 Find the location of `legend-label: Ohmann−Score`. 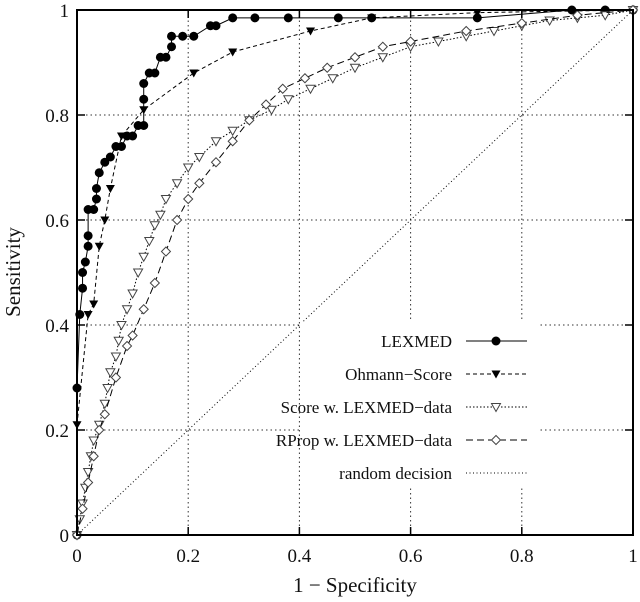

legend-label: Ohmann−Score is located at coordinates (398, 374).